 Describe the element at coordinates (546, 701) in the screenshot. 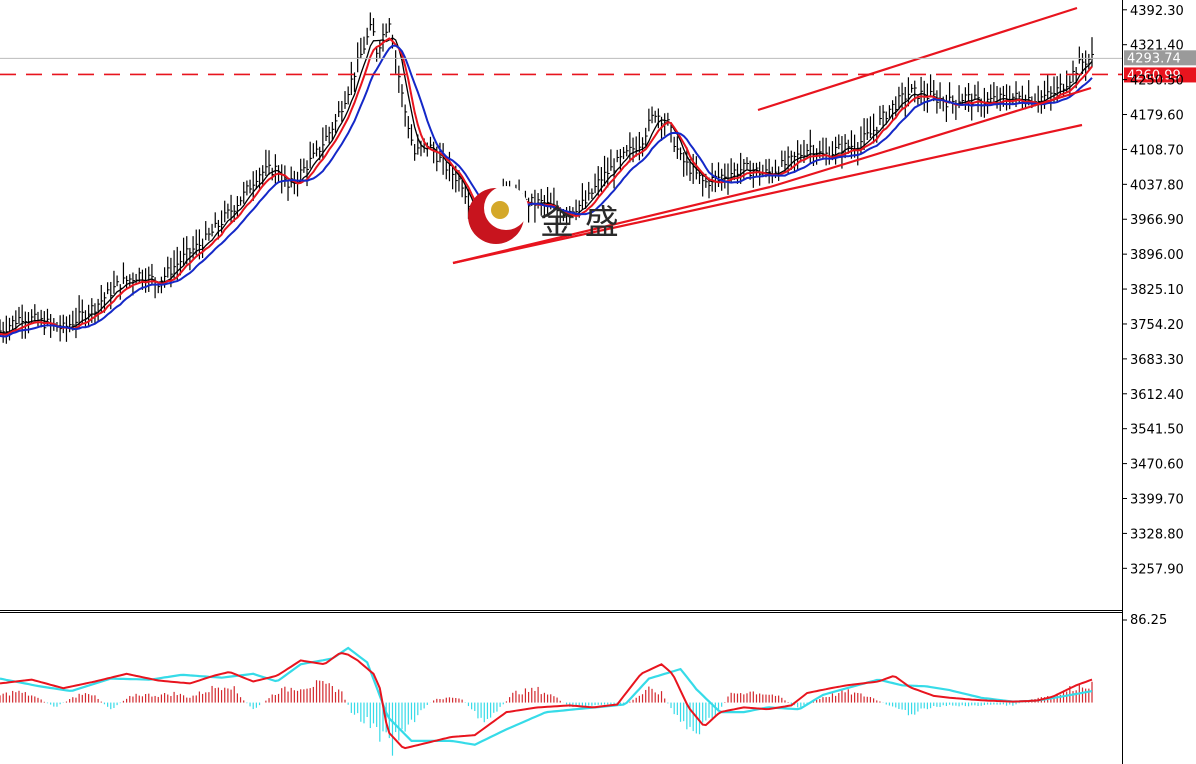

I see `macd-line` at that location.